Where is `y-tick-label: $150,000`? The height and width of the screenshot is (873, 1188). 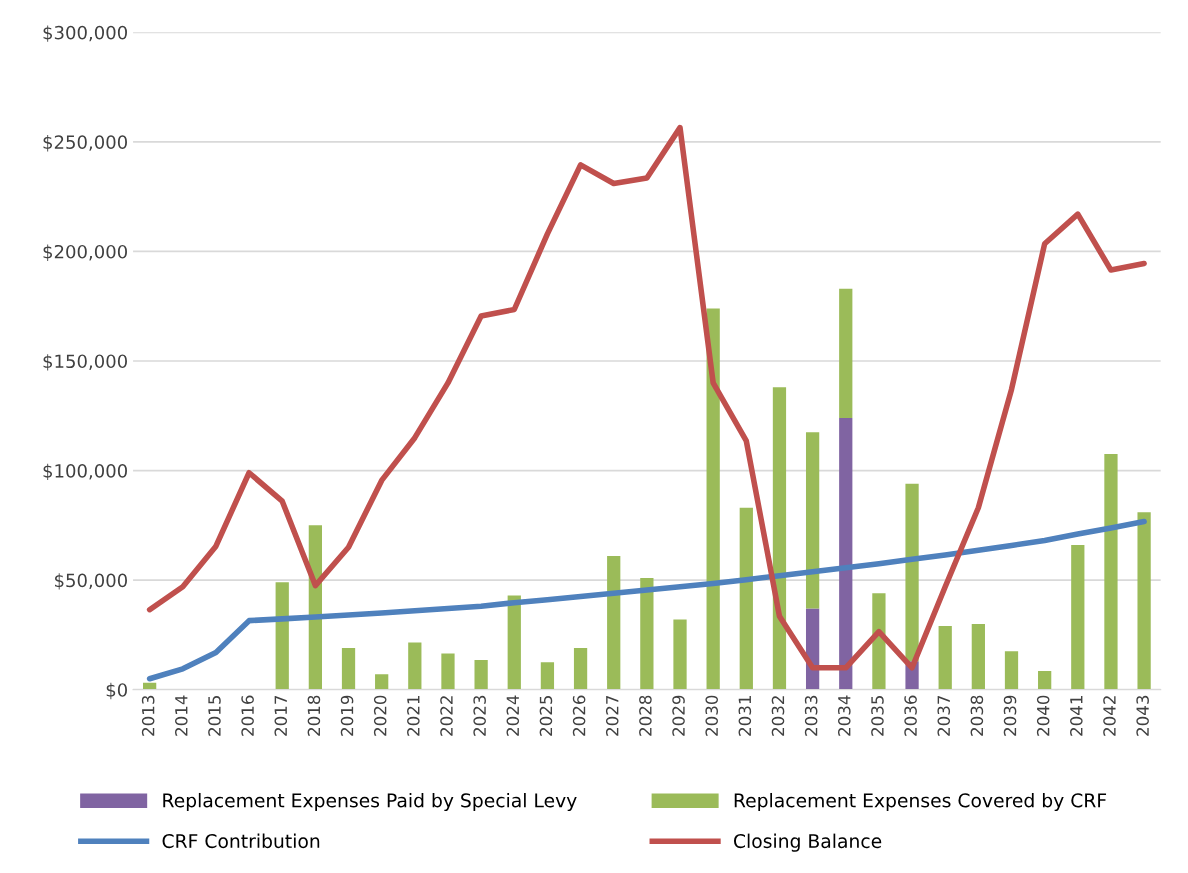 y-tick-label: $150,000 is located at coordinates (85, 362).